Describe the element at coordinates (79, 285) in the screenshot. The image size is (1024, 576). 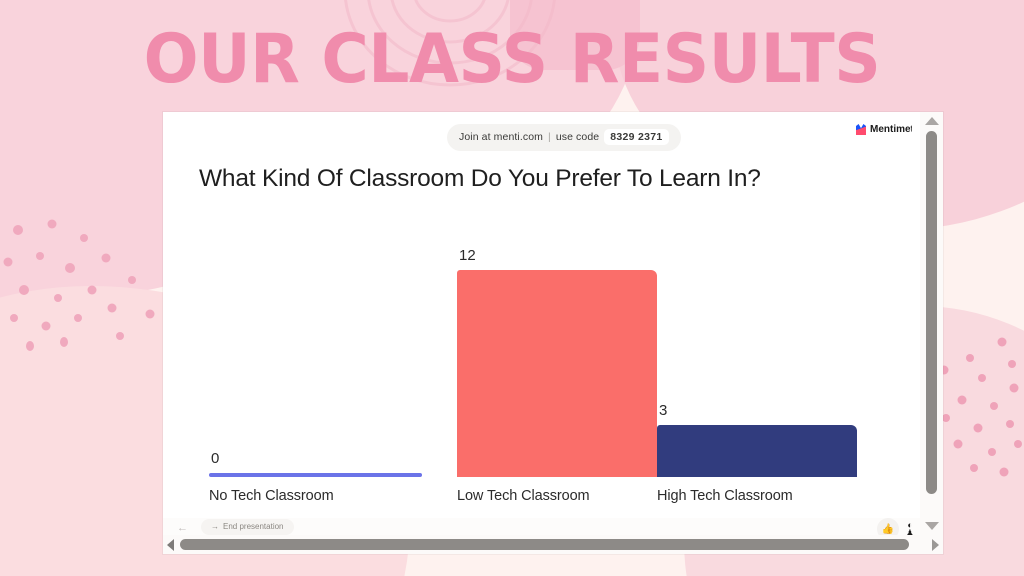
I see `dot-confetti-left` at that location.